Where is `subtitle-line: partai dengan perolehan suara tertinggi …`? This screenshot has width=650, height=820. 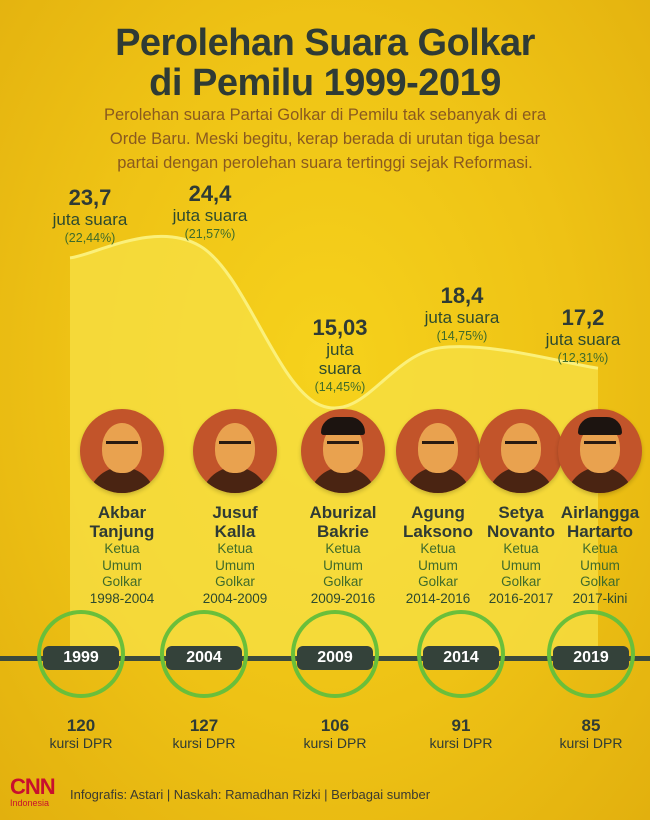
subtitle-line: partai dengan perolehan suara tertinggi … is located at coordinates (325, 163).